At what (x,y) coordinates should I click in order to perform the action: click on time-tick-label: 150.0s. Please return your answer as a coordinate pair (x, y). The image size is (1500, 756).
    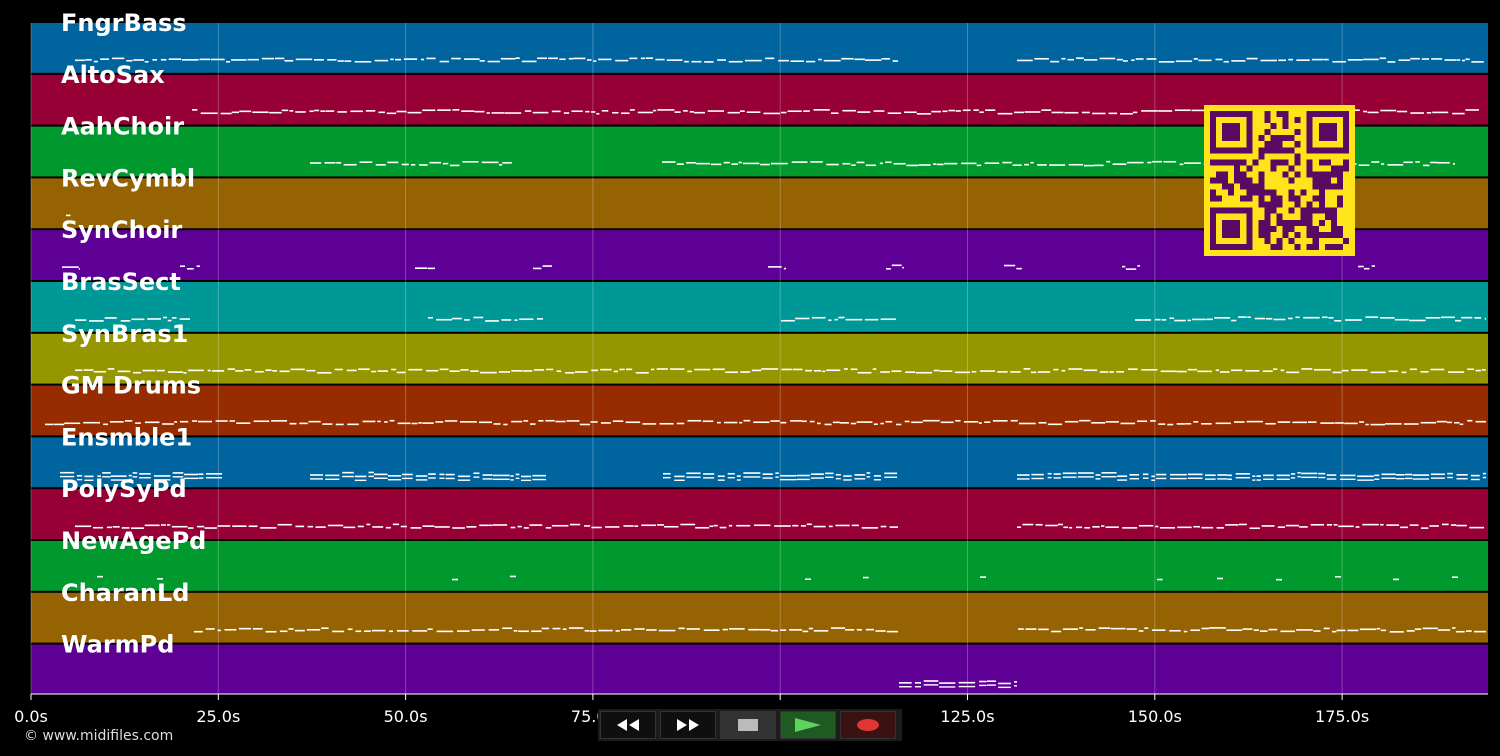
    Looking at the image, I should click on (1155, 716).